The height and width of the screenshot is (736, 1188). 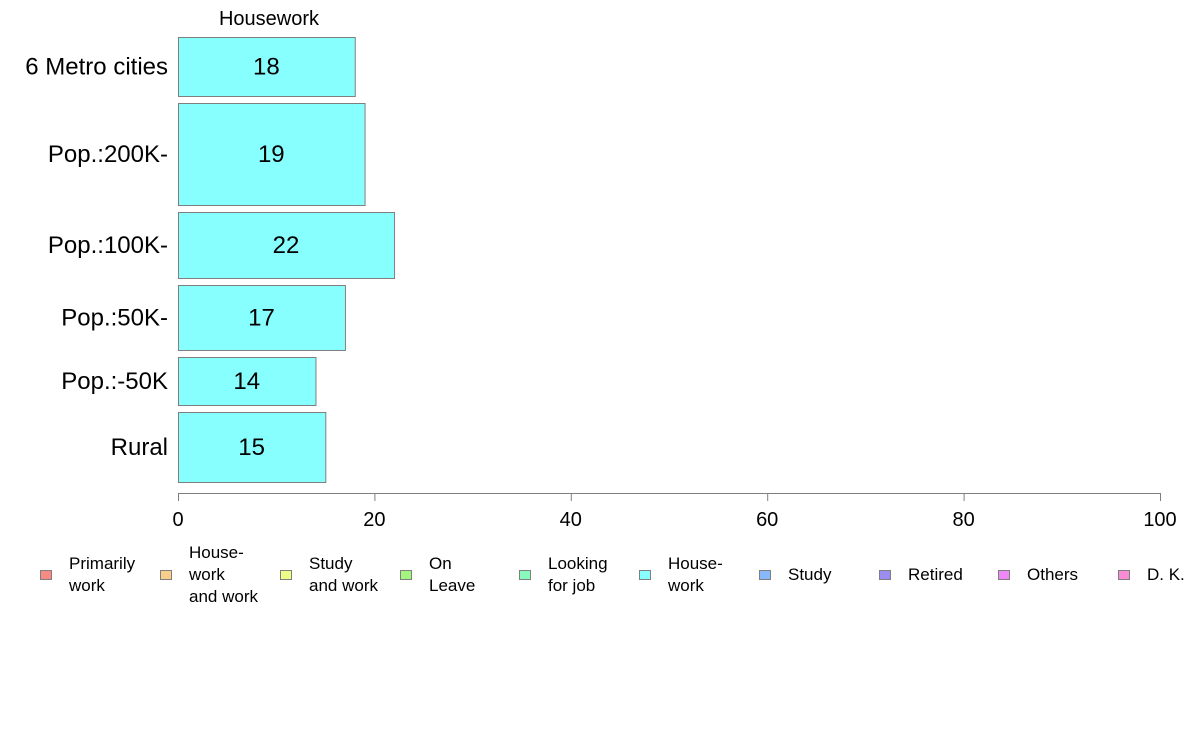 What do you see at coordinates (1166, 574) in the screenshot?
I see `legend-label: D. K.` at bounding box center [1166, 574].